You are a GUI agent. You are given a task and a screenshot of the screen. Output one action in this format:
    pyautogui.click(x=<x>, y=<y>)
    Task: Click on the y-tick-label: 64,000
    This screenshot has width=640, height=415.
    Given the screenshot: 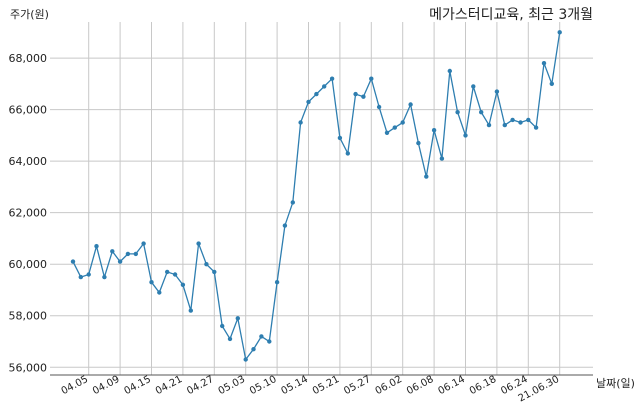 What is the action you would take?
    pyautogui.click(x=28, y=161)
    